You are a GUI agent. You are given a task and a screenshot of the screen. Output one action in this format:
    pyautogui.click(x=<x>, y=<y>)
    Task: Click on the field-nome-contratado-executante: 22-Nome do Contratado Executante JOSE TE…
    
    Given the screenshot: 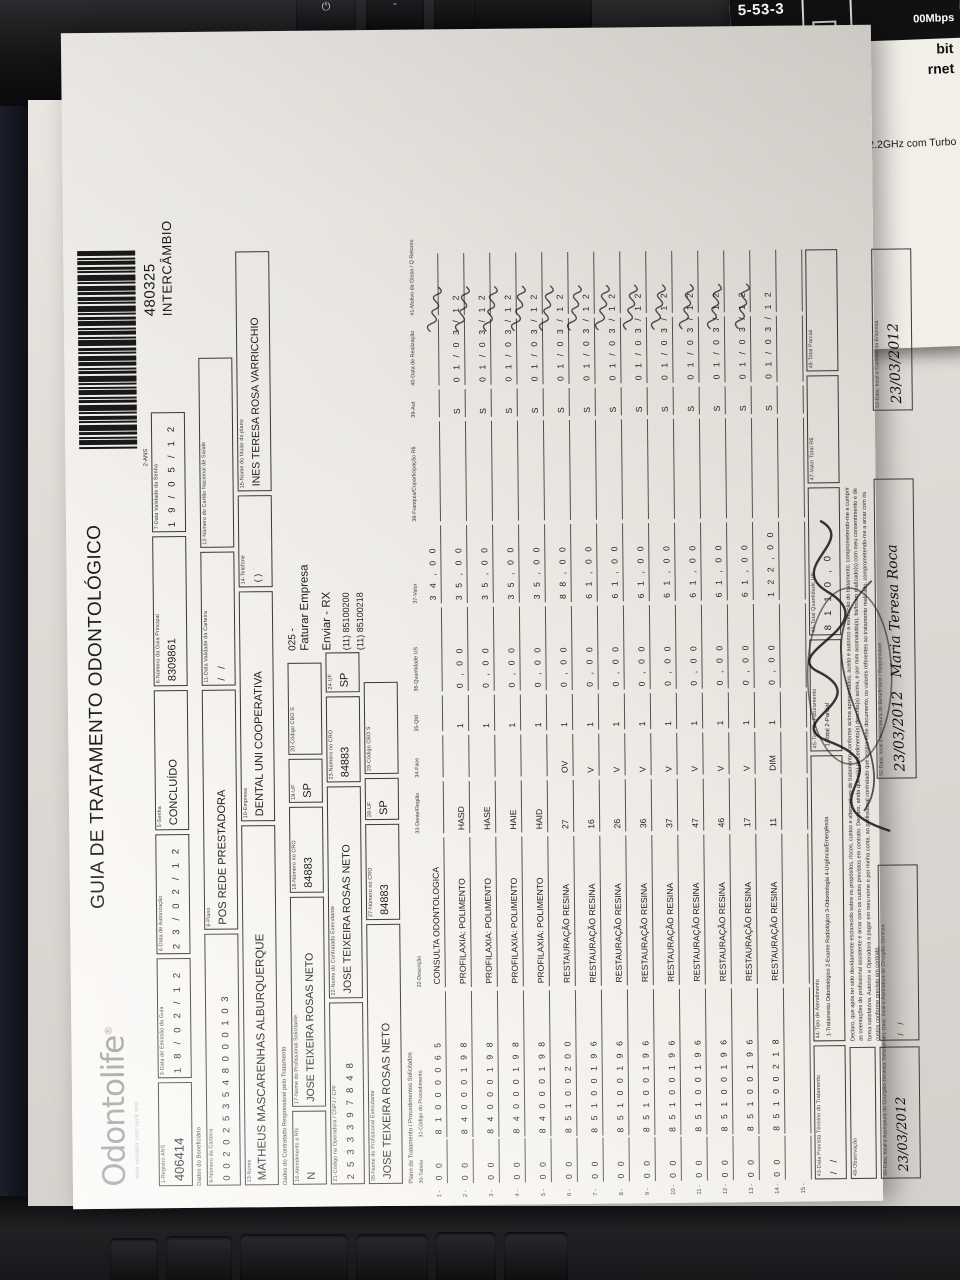 What is the action you would take?
    pyautogui.click(x=344, y=892)
    